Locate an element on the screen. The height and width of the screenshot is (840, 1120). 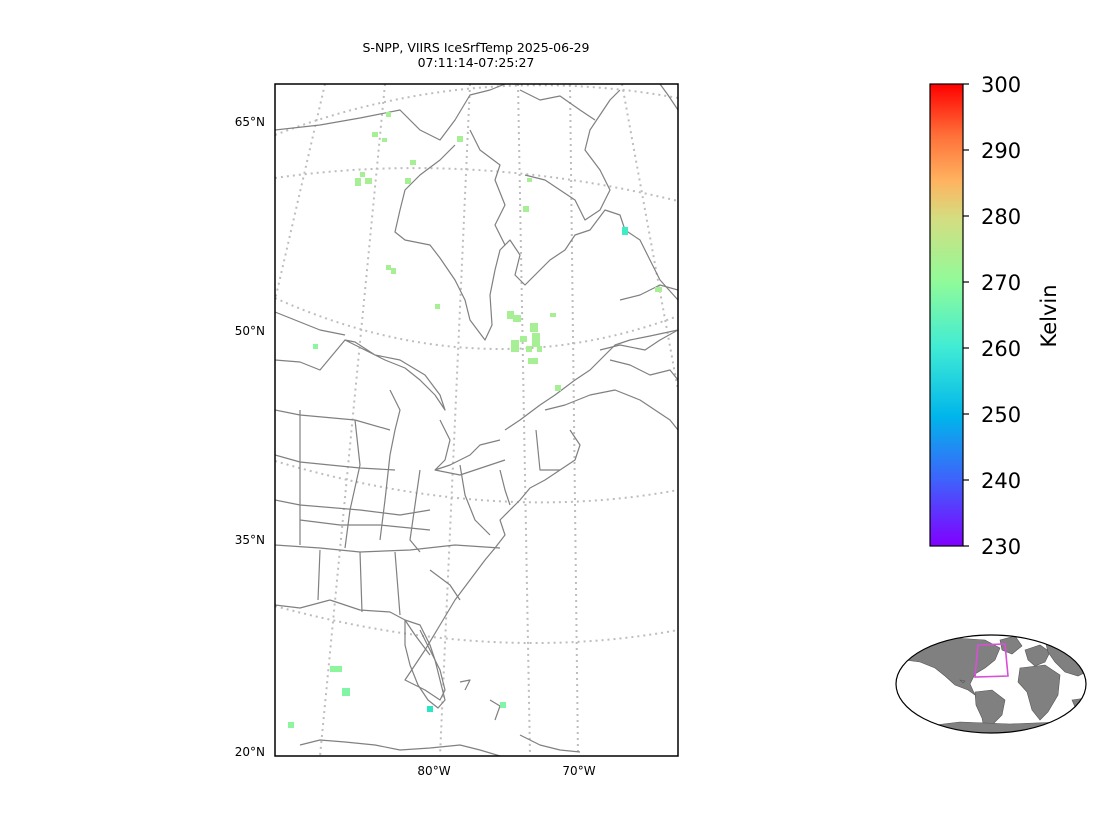
meridian-80w is located at coordinates (455, 420).